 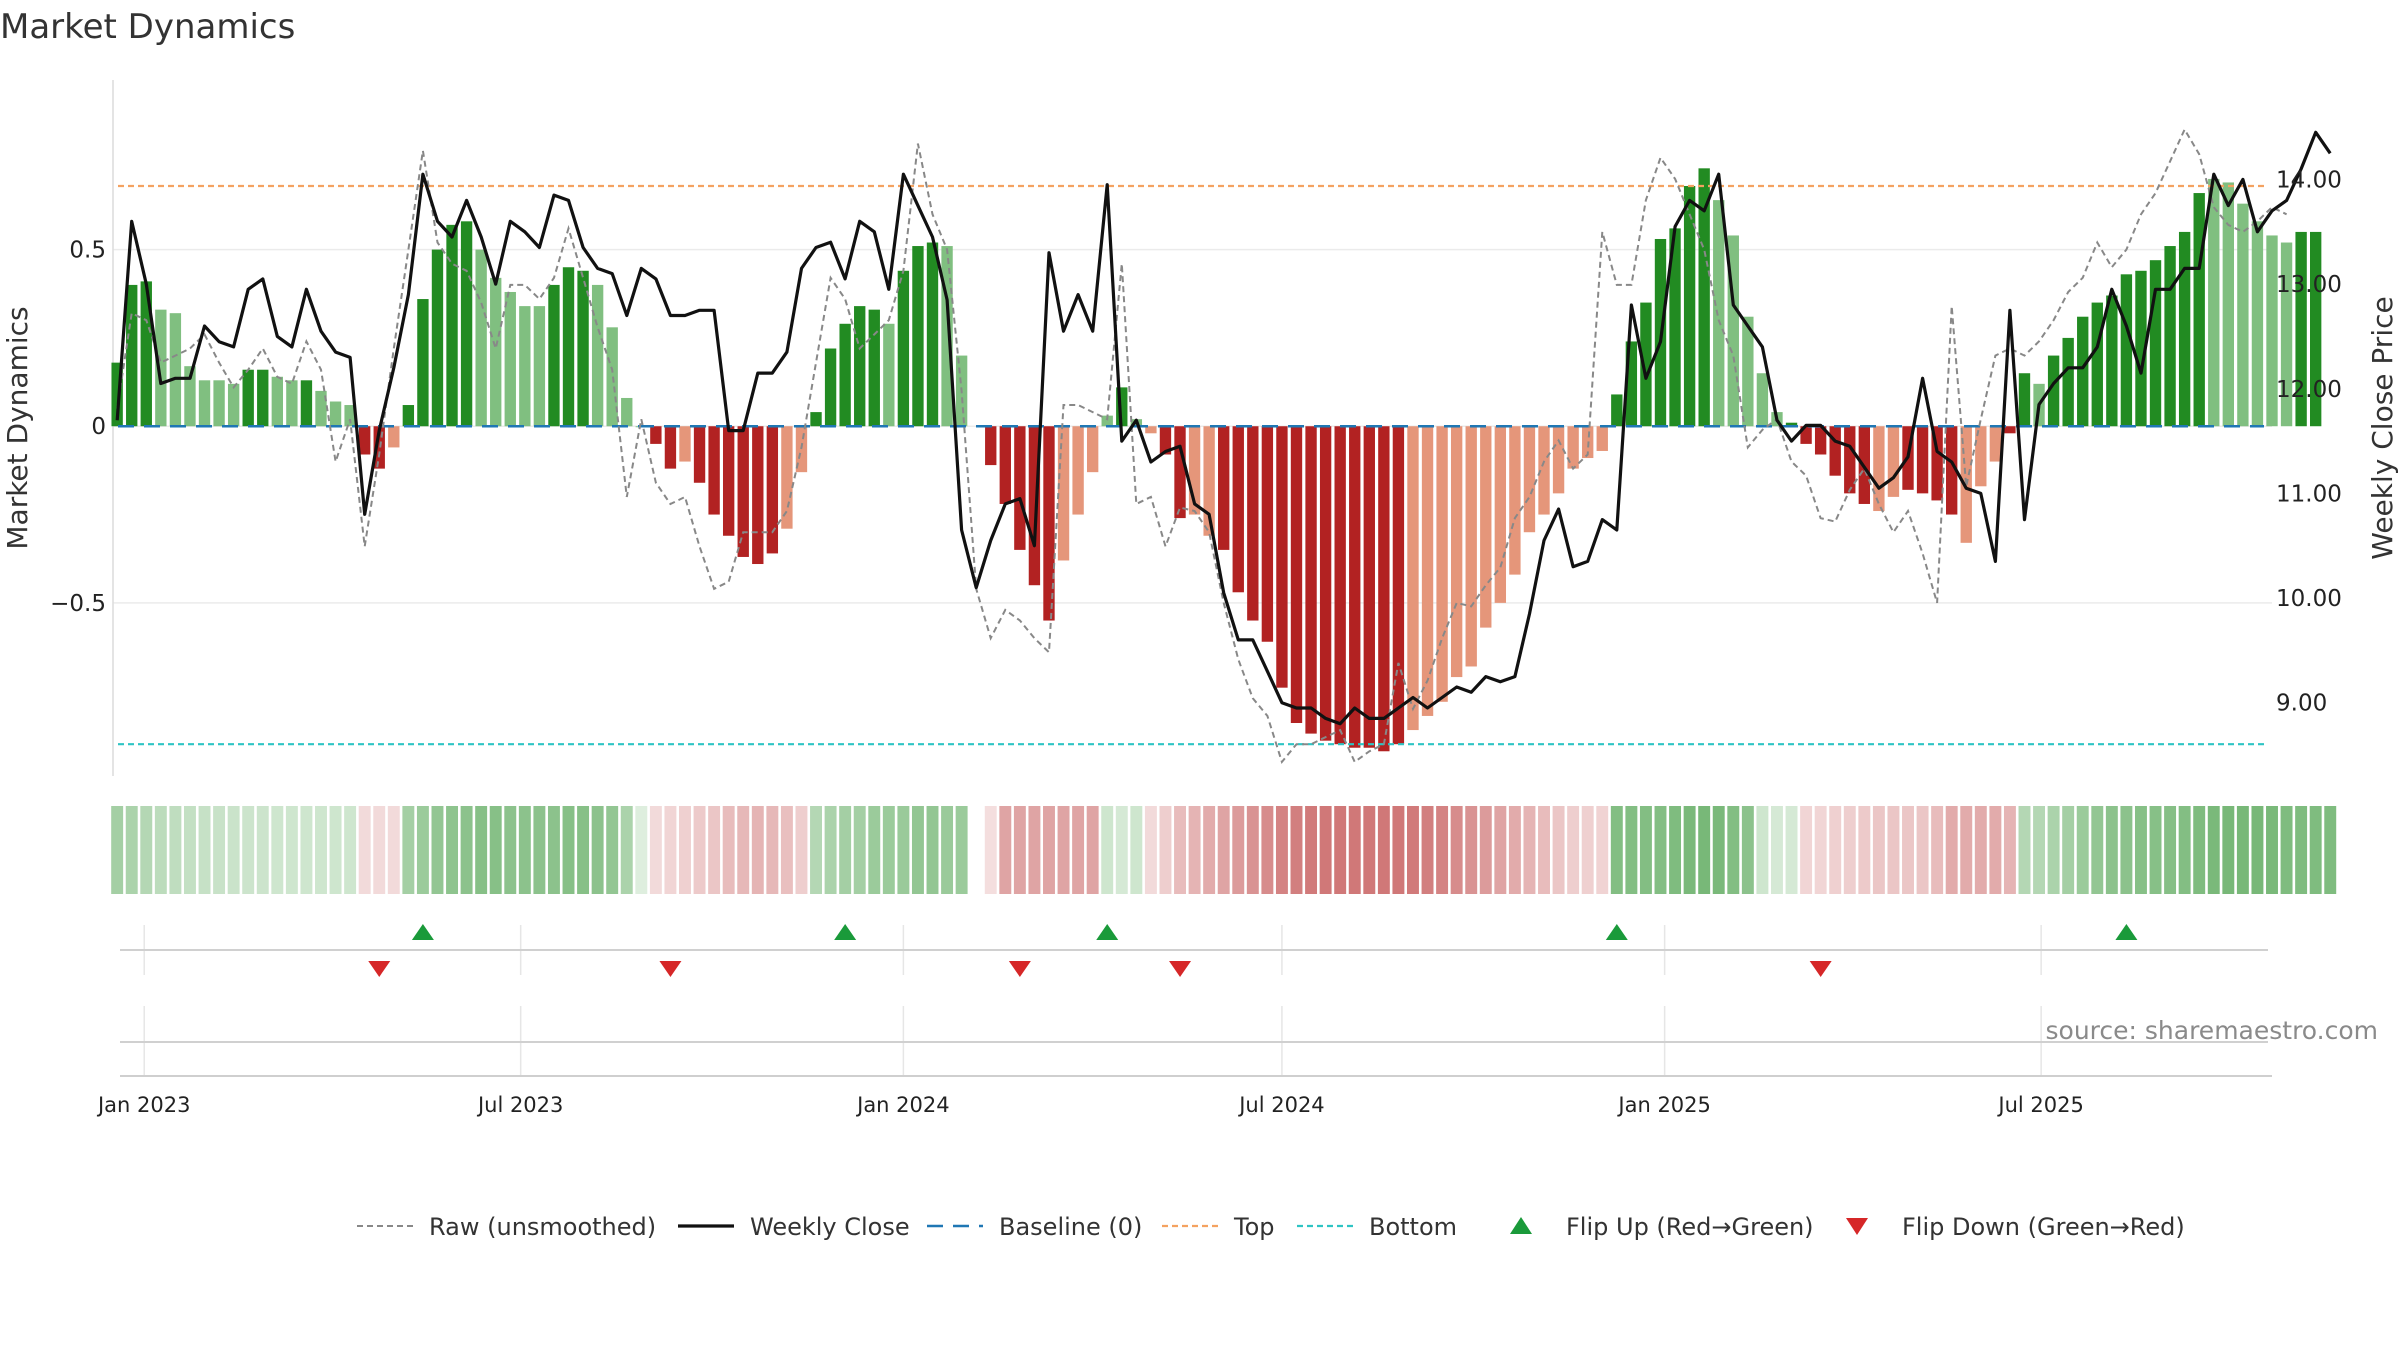 What do you see at coordinates (147, 27) in the screenshot?
I see `chart-title: Market Dynamics` at bounding box center [147, 27].